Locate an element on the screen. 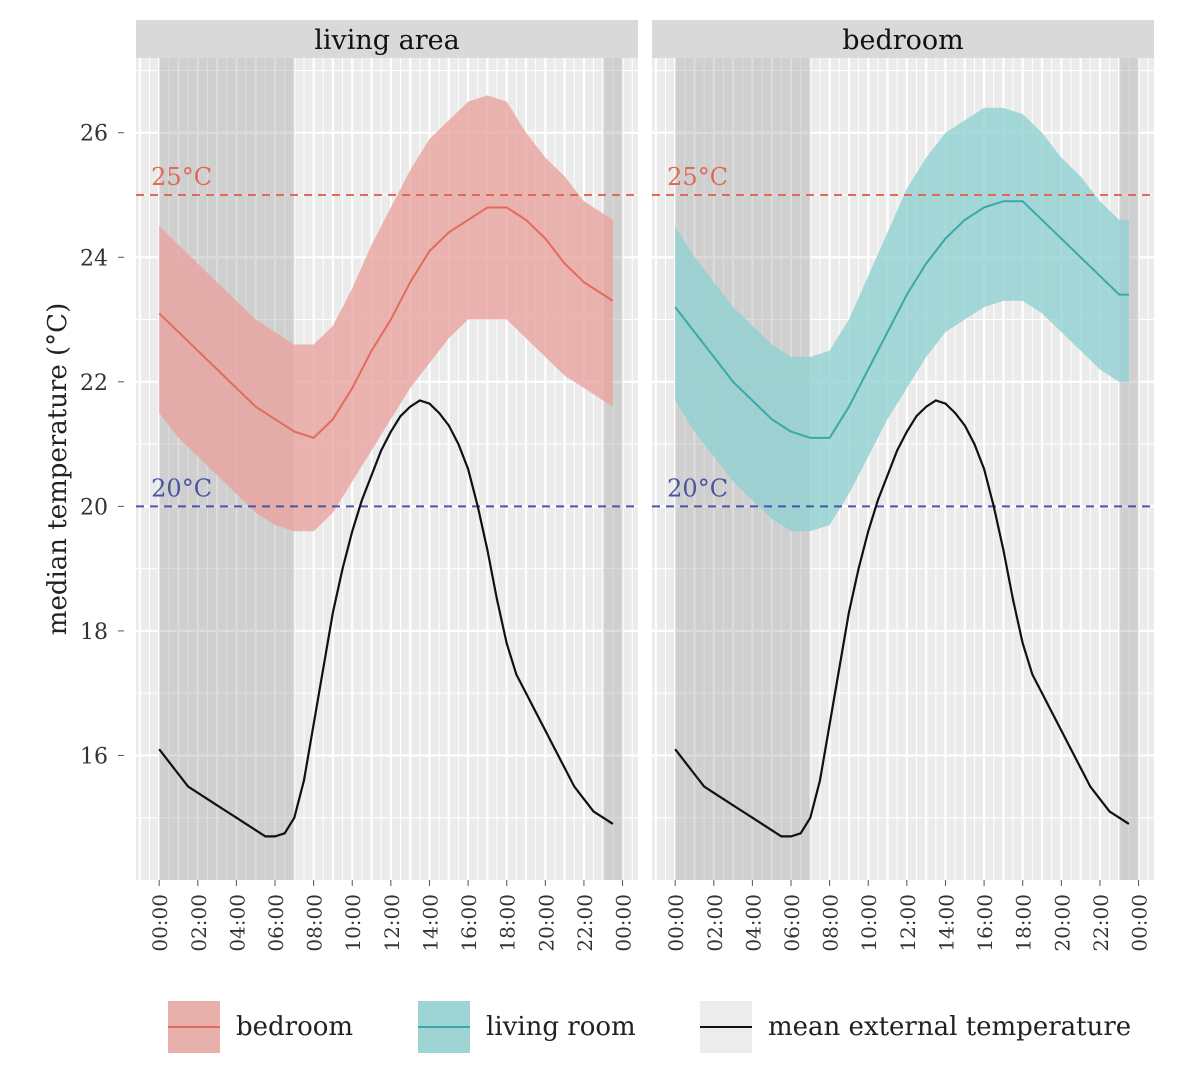 The height and width of the screenshot is (1092, 1200). legend-line-living-room is located at coordinates (444, 1027).